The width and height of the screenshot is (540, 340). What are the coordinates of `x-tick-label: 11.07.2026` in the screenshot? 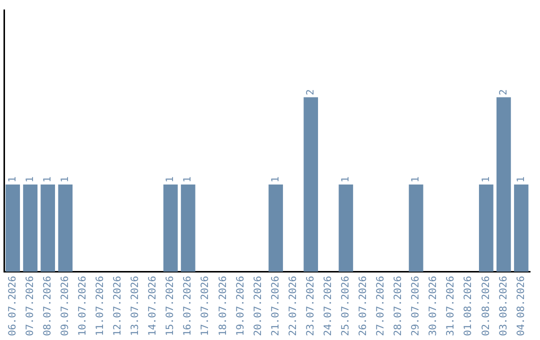 It's located at (100, 306).